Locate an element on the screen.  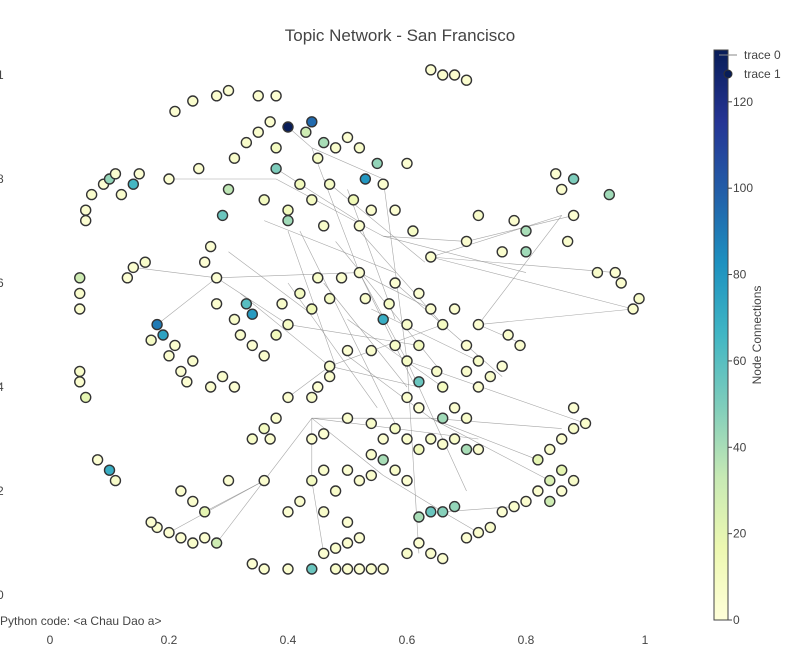
legend: trace 0 trace 1 is located at coordinates (750, 64).